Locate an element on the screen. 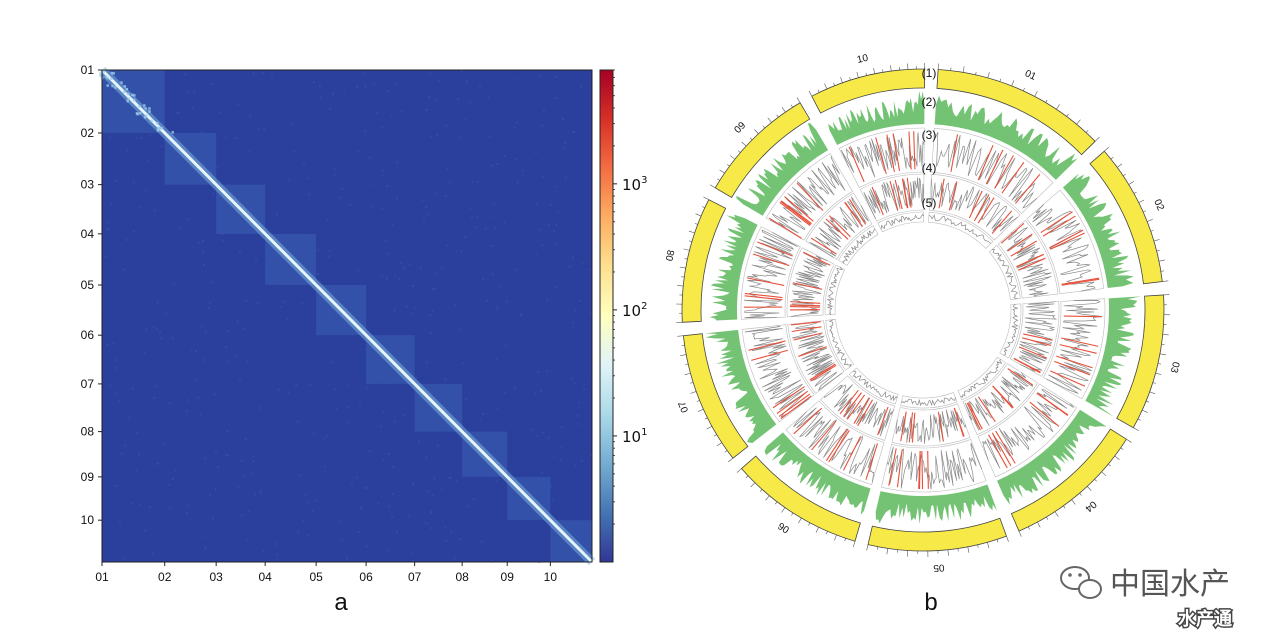 The height and width of the screenshot is (640, 1280). x-tick-label-09: 09 is located at coordinates (508, 577).